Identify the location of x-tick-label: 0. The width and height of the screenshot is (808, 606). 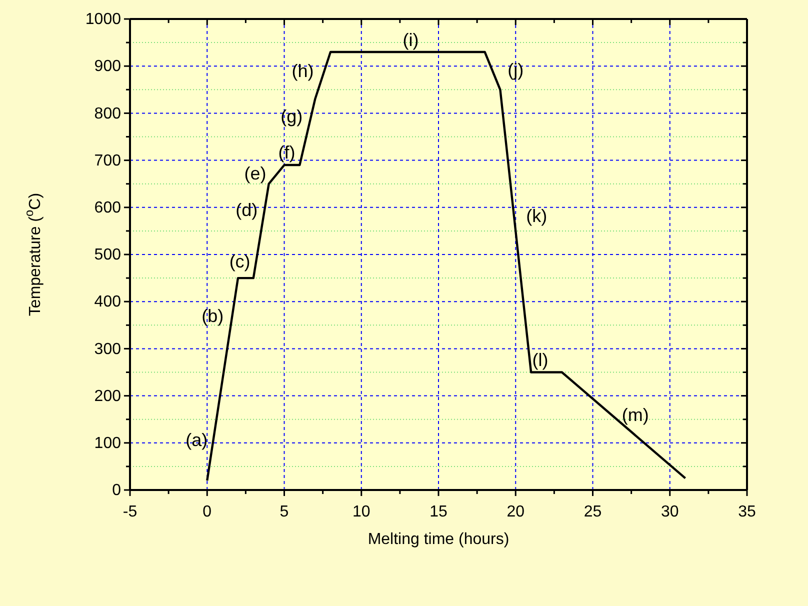
(207, 512).